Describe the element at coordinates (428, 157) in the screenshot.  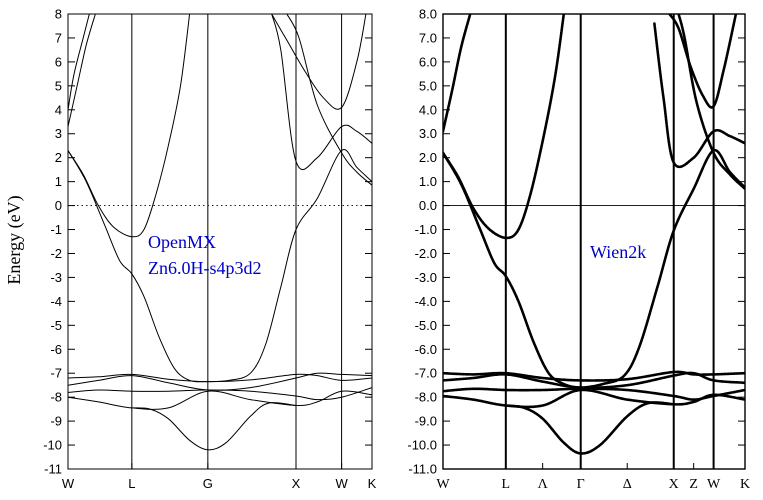
I see `y-tick-label: 2.0` at that location.